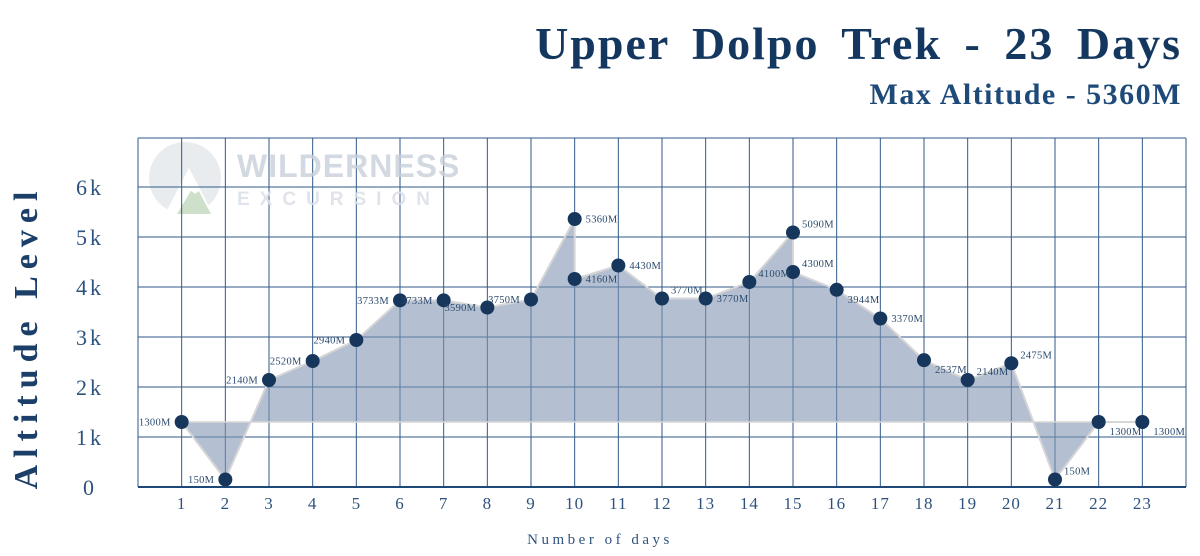 The width and height of the screenshot is (1200, 556). I want to click on data-point-label: 5090M, so click(818, 225).